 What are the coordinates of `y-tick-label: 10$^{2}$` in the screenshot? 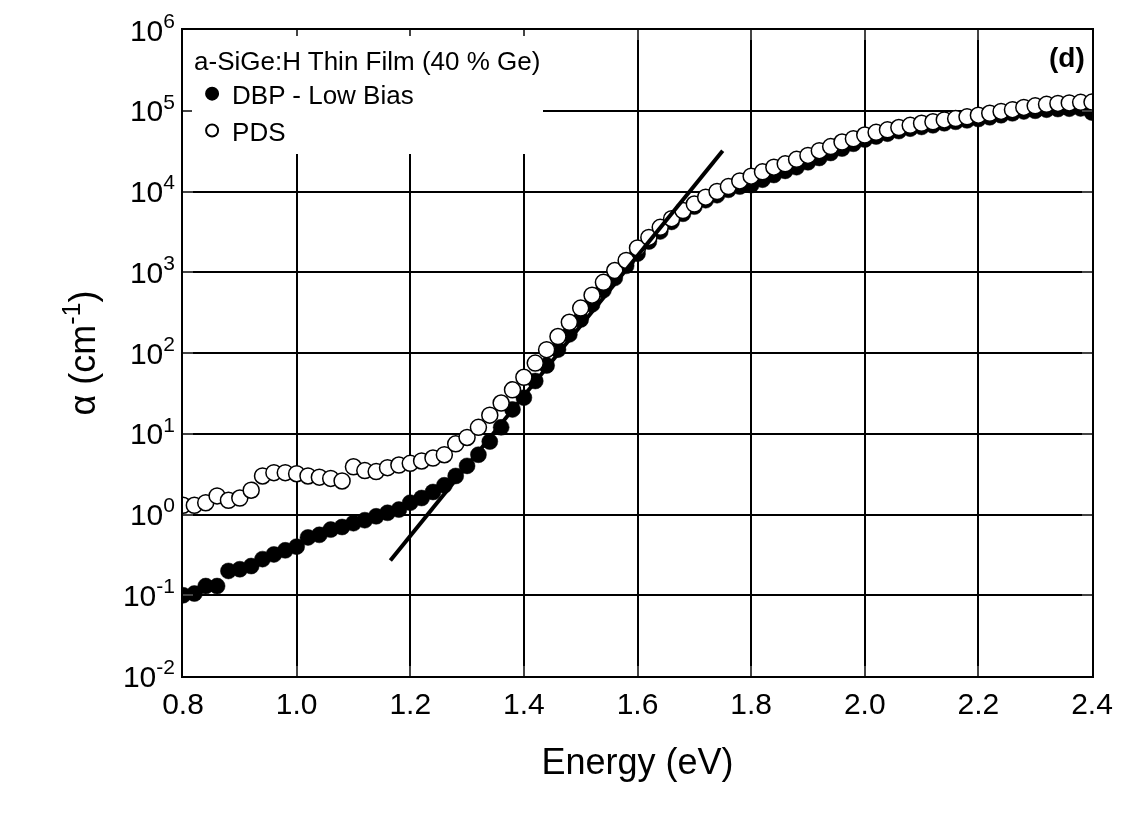 It's located at (152, 350).